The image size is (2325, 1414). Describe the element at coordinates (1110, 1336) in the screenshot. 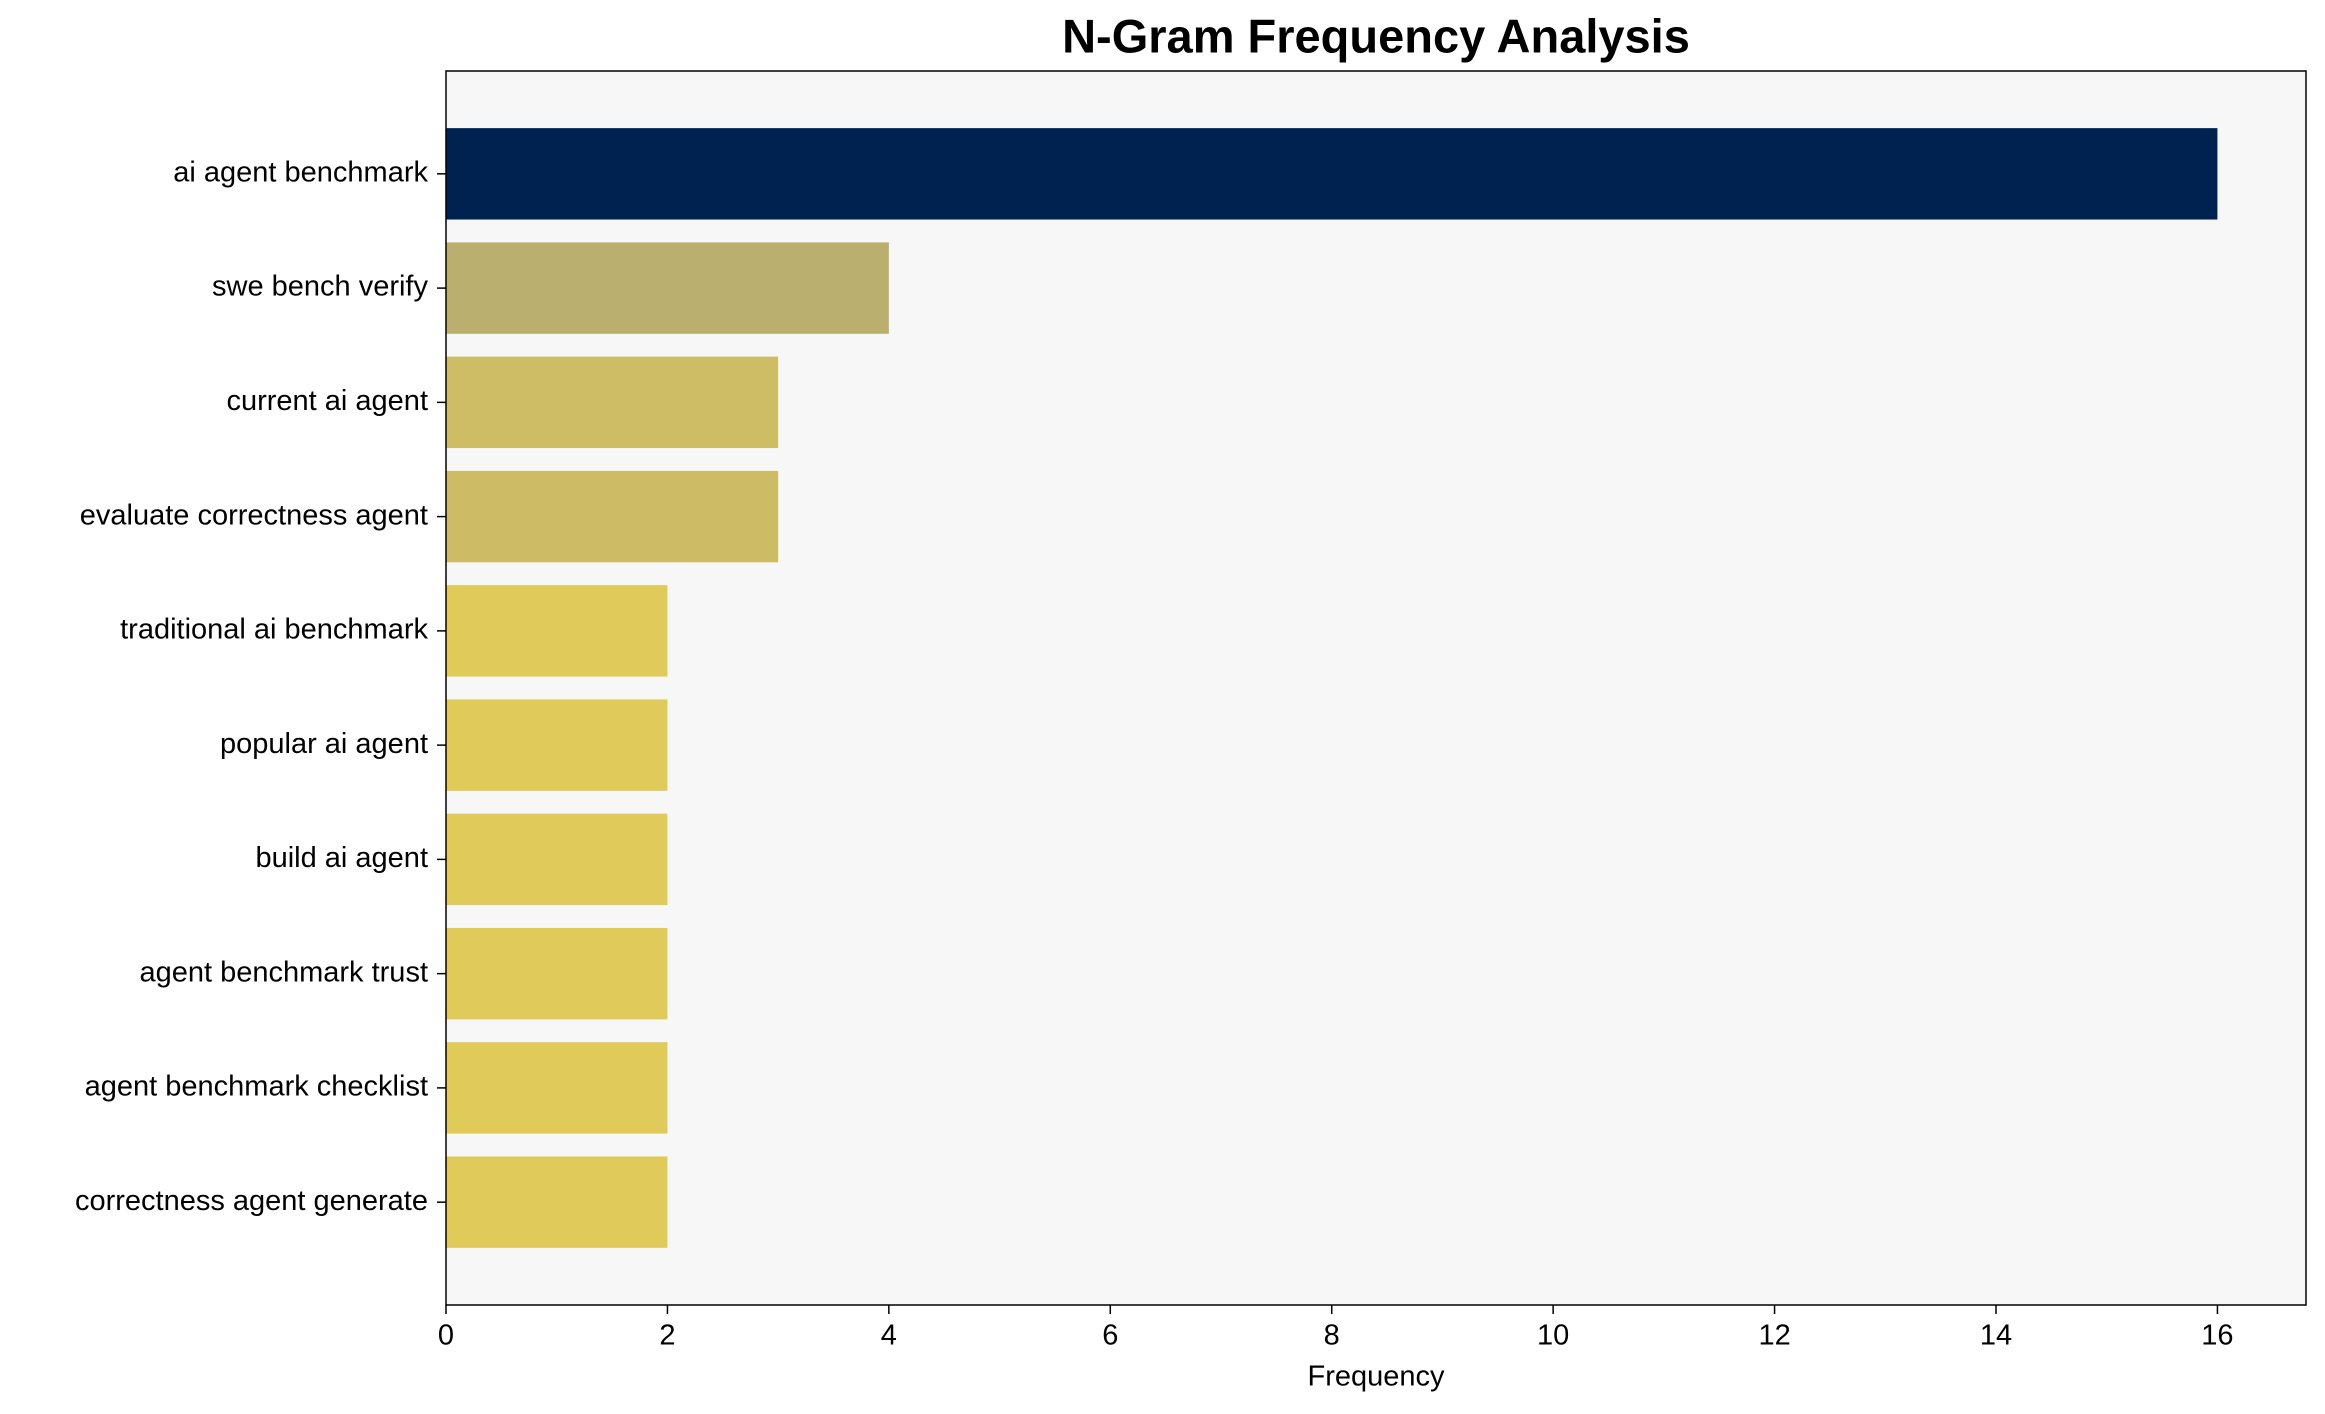

I see `x-tick-label: 6` at that location.